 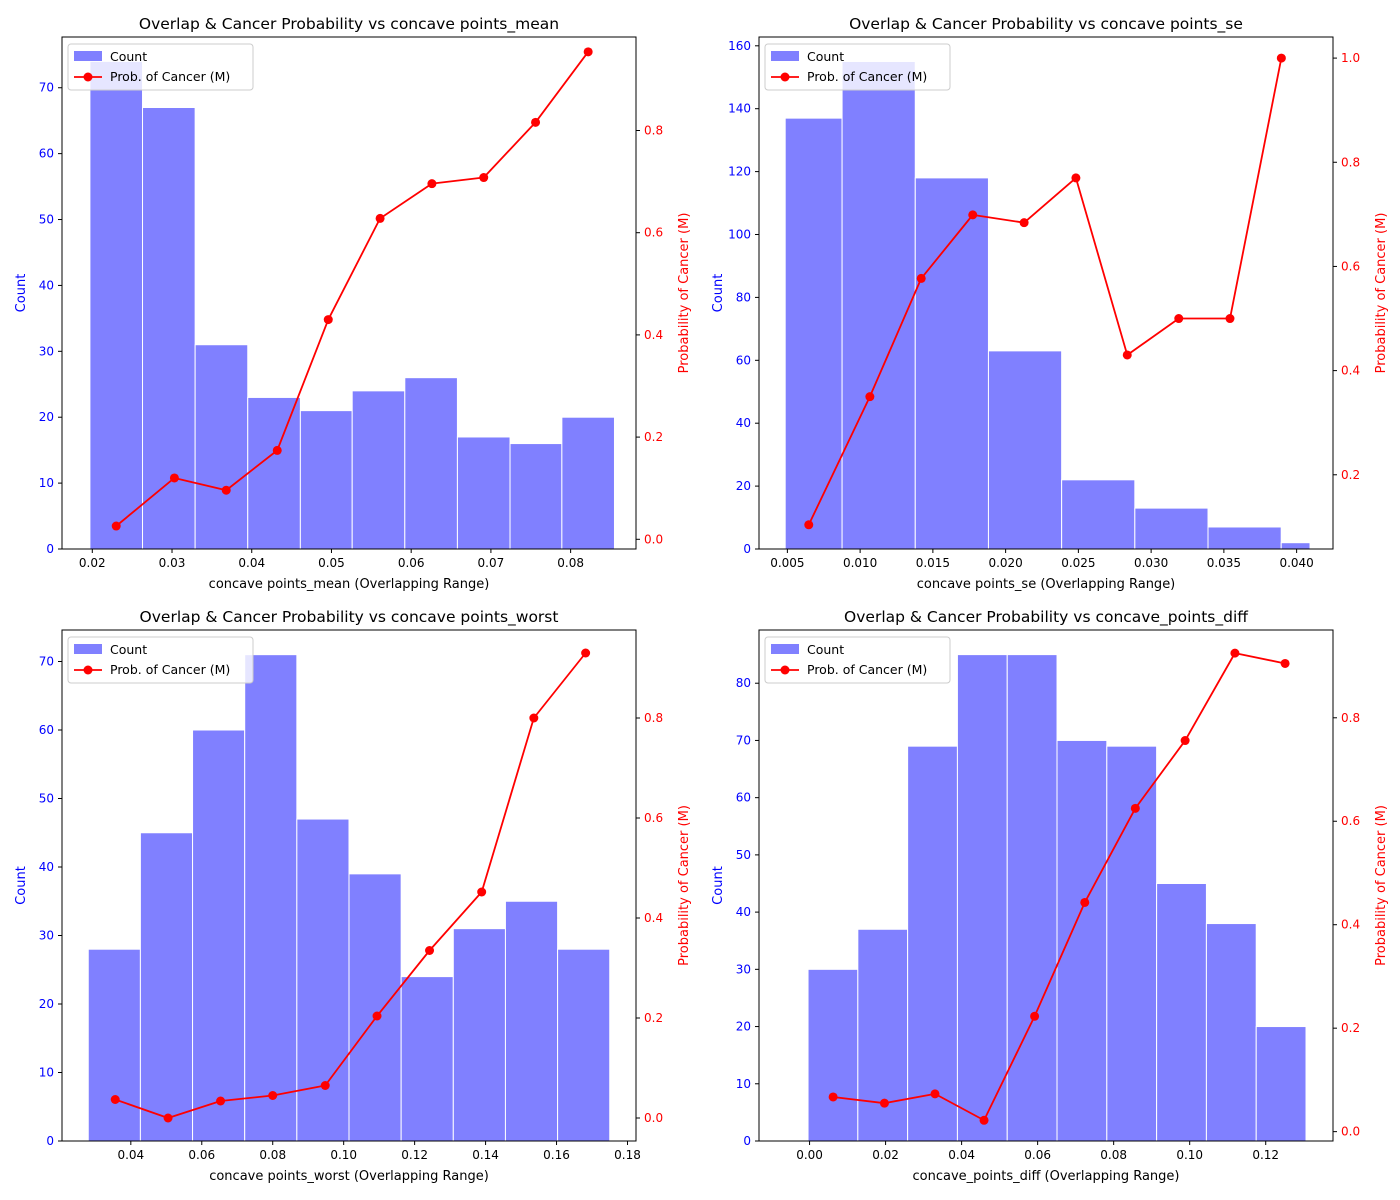 I want to click on x-tick-label: 0.12, so click(x=414, y=1155).